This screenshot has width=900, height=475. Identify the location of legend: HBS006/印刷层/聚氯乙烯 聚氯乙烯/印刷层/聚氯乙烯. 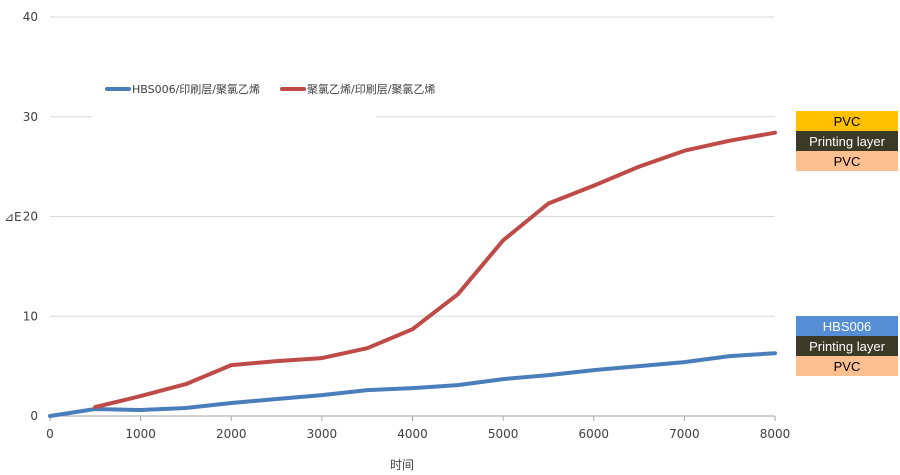
(263, 98).